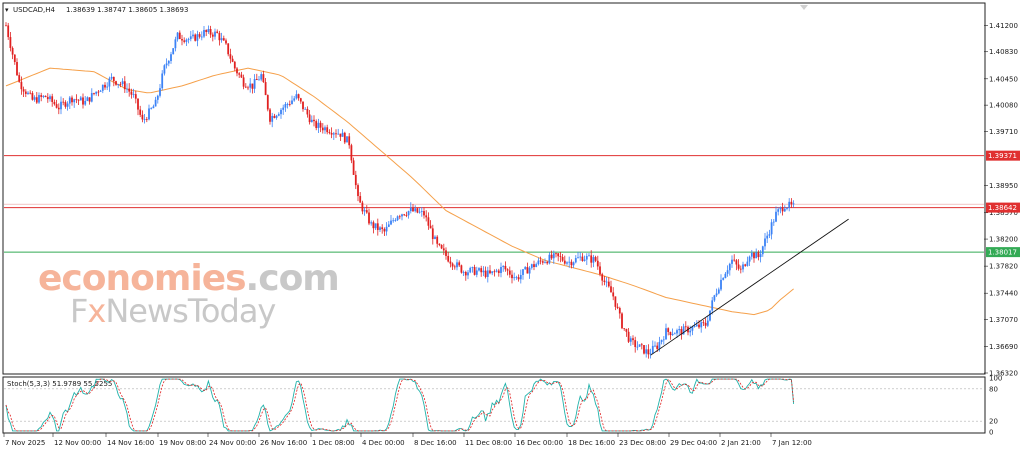  What do you see at coordinates (804, 7) in the screenshot?
I see `one-click-arrow-icon` at bounding box center [804, 7].